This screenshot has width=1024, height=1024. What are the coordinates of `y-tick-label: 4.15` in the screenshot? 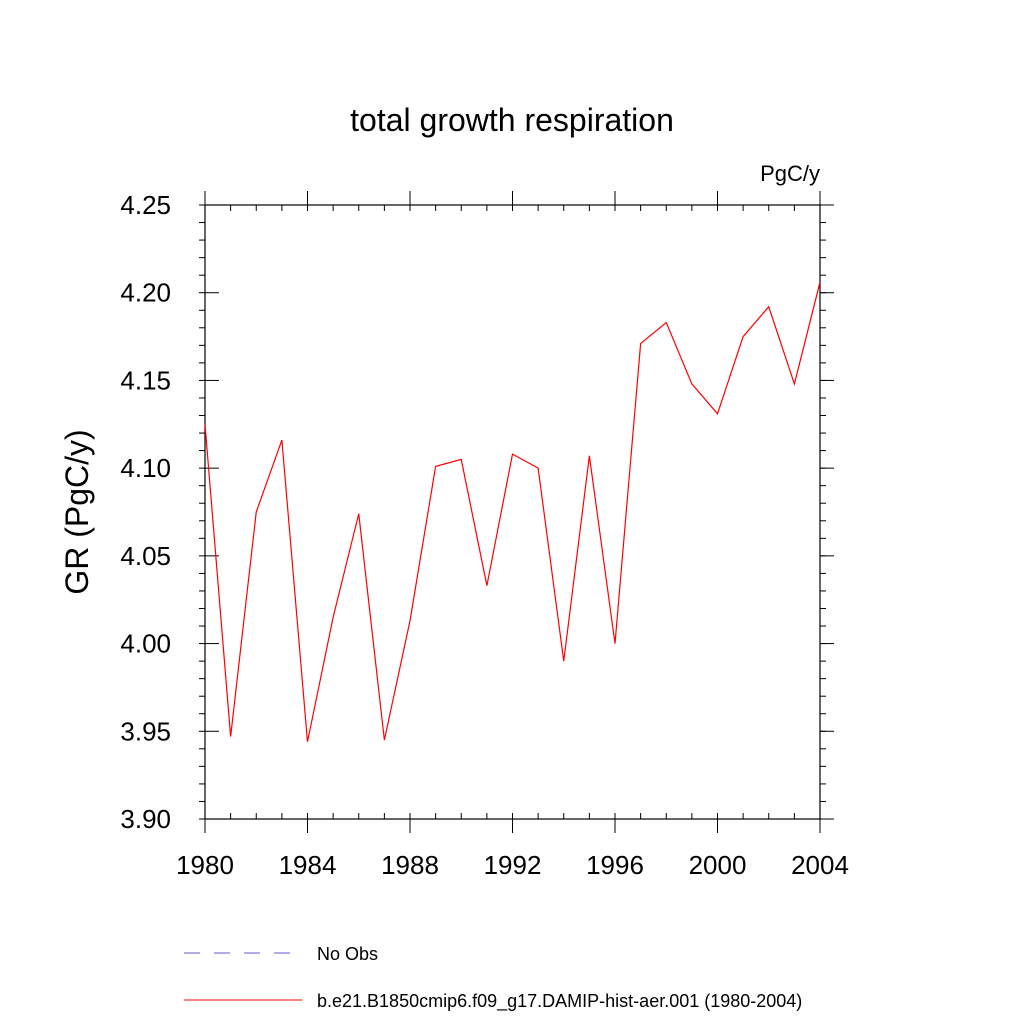 It's located at (145, 380).